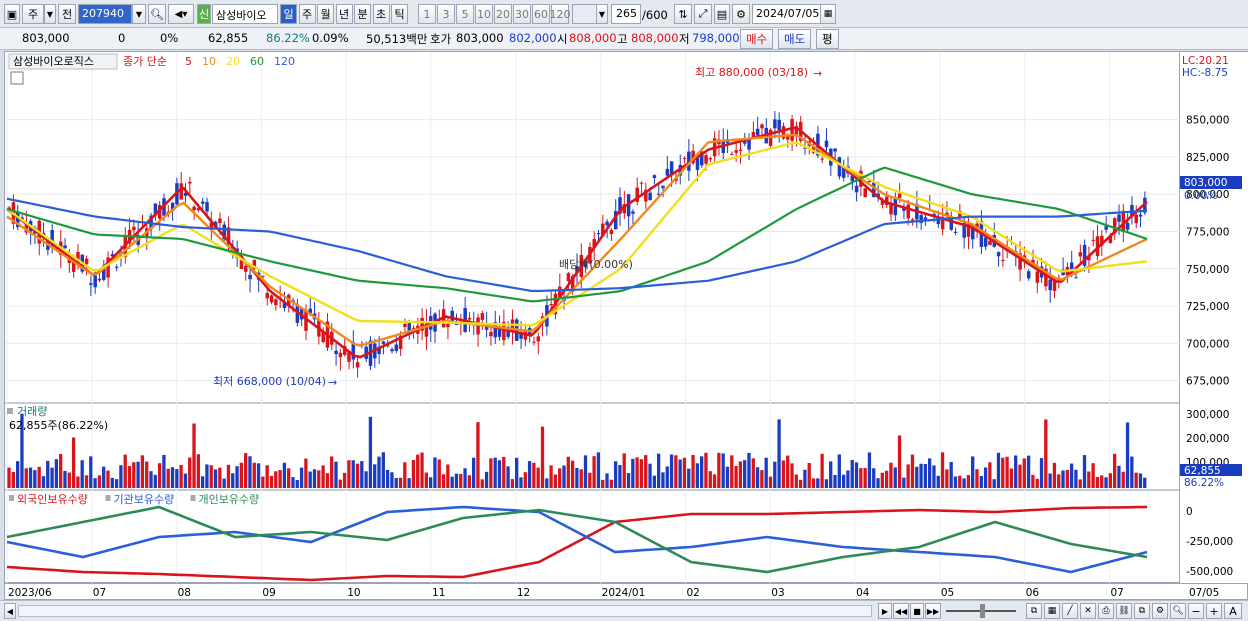 The image size is (1248, 621). I want to click on calendar-icon: ▦, so click(828, 14).